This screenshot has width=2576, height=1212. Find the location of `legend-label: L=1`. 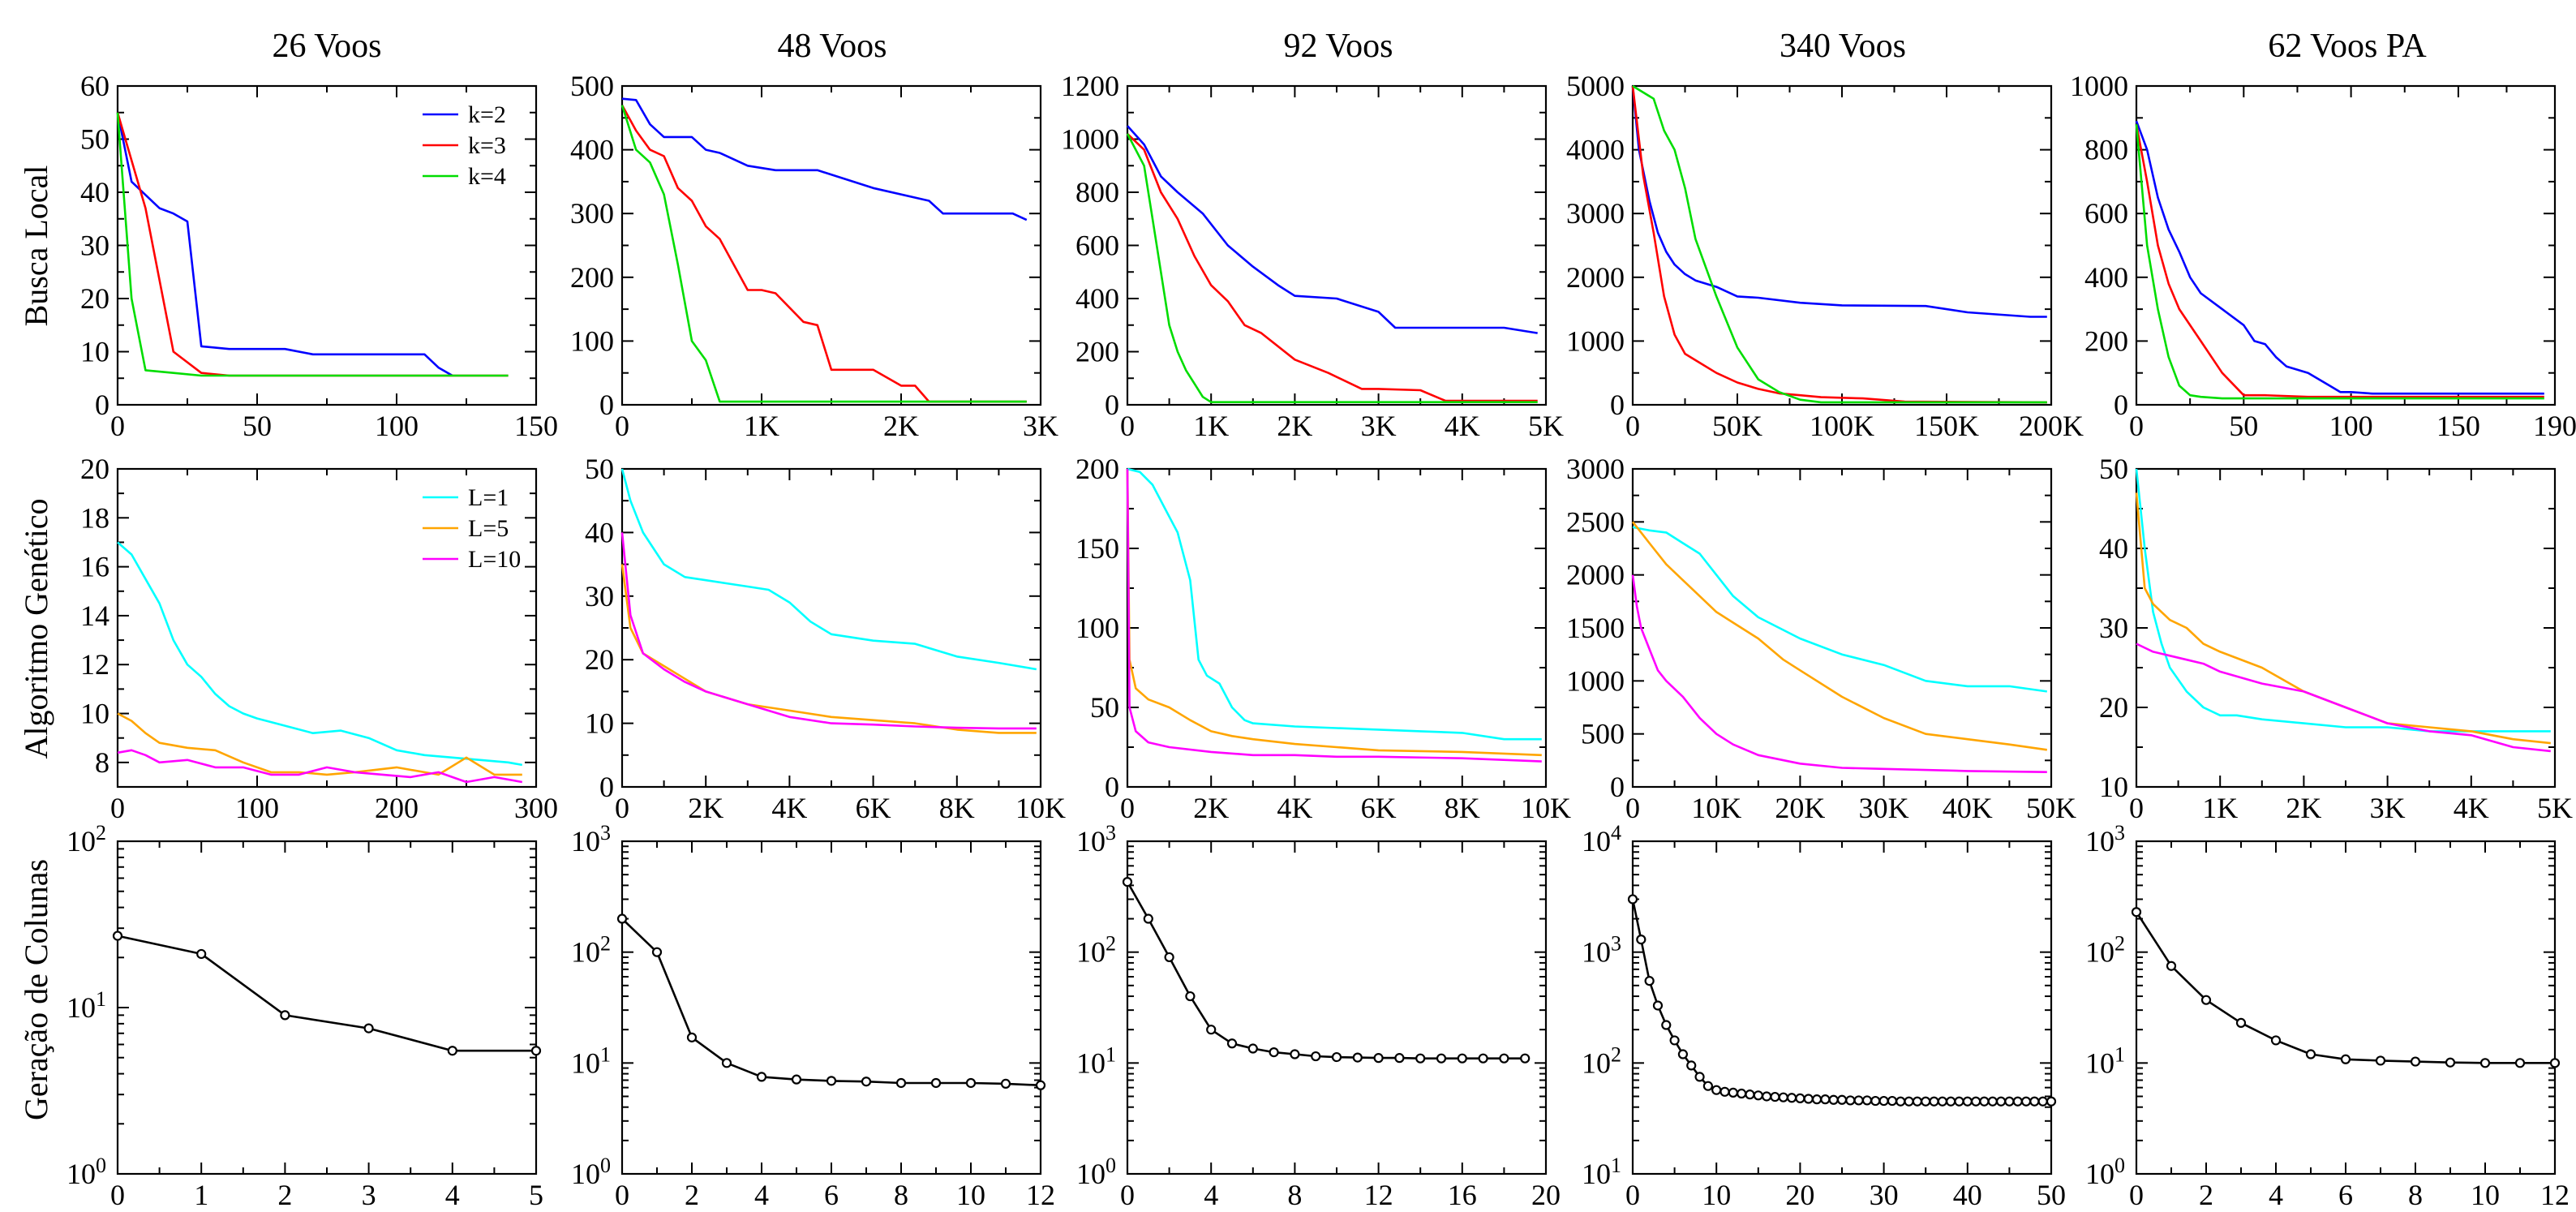

legend-label: L=1 is located at coordinates (488, 497).